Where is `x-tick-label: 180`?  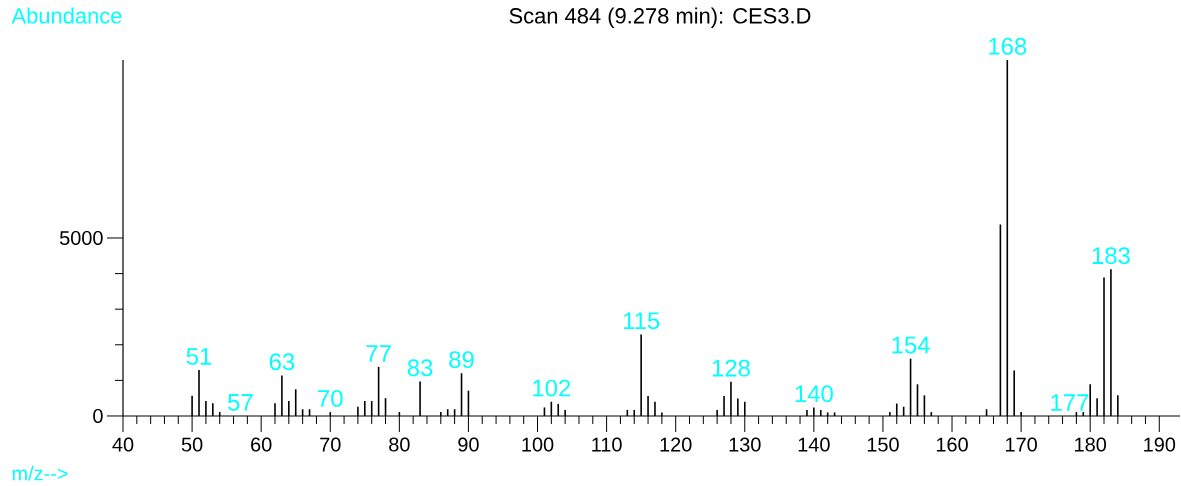 x-tick-label: 180 is located at coordinates (1091, 444).